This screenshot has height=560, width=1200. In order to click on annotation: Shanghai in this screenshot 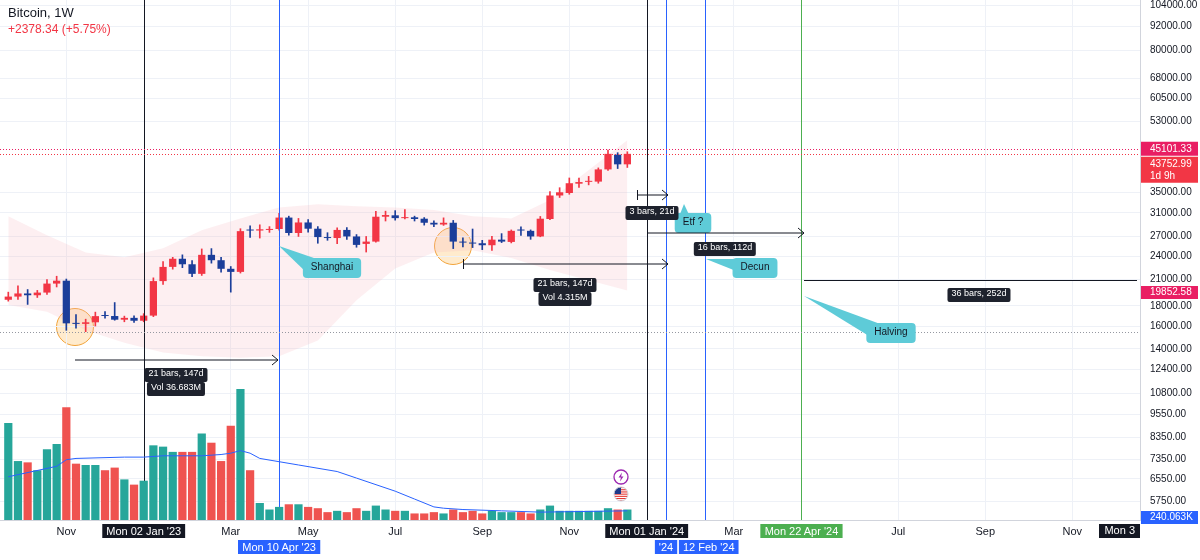, I will do `click(332, 267)`.